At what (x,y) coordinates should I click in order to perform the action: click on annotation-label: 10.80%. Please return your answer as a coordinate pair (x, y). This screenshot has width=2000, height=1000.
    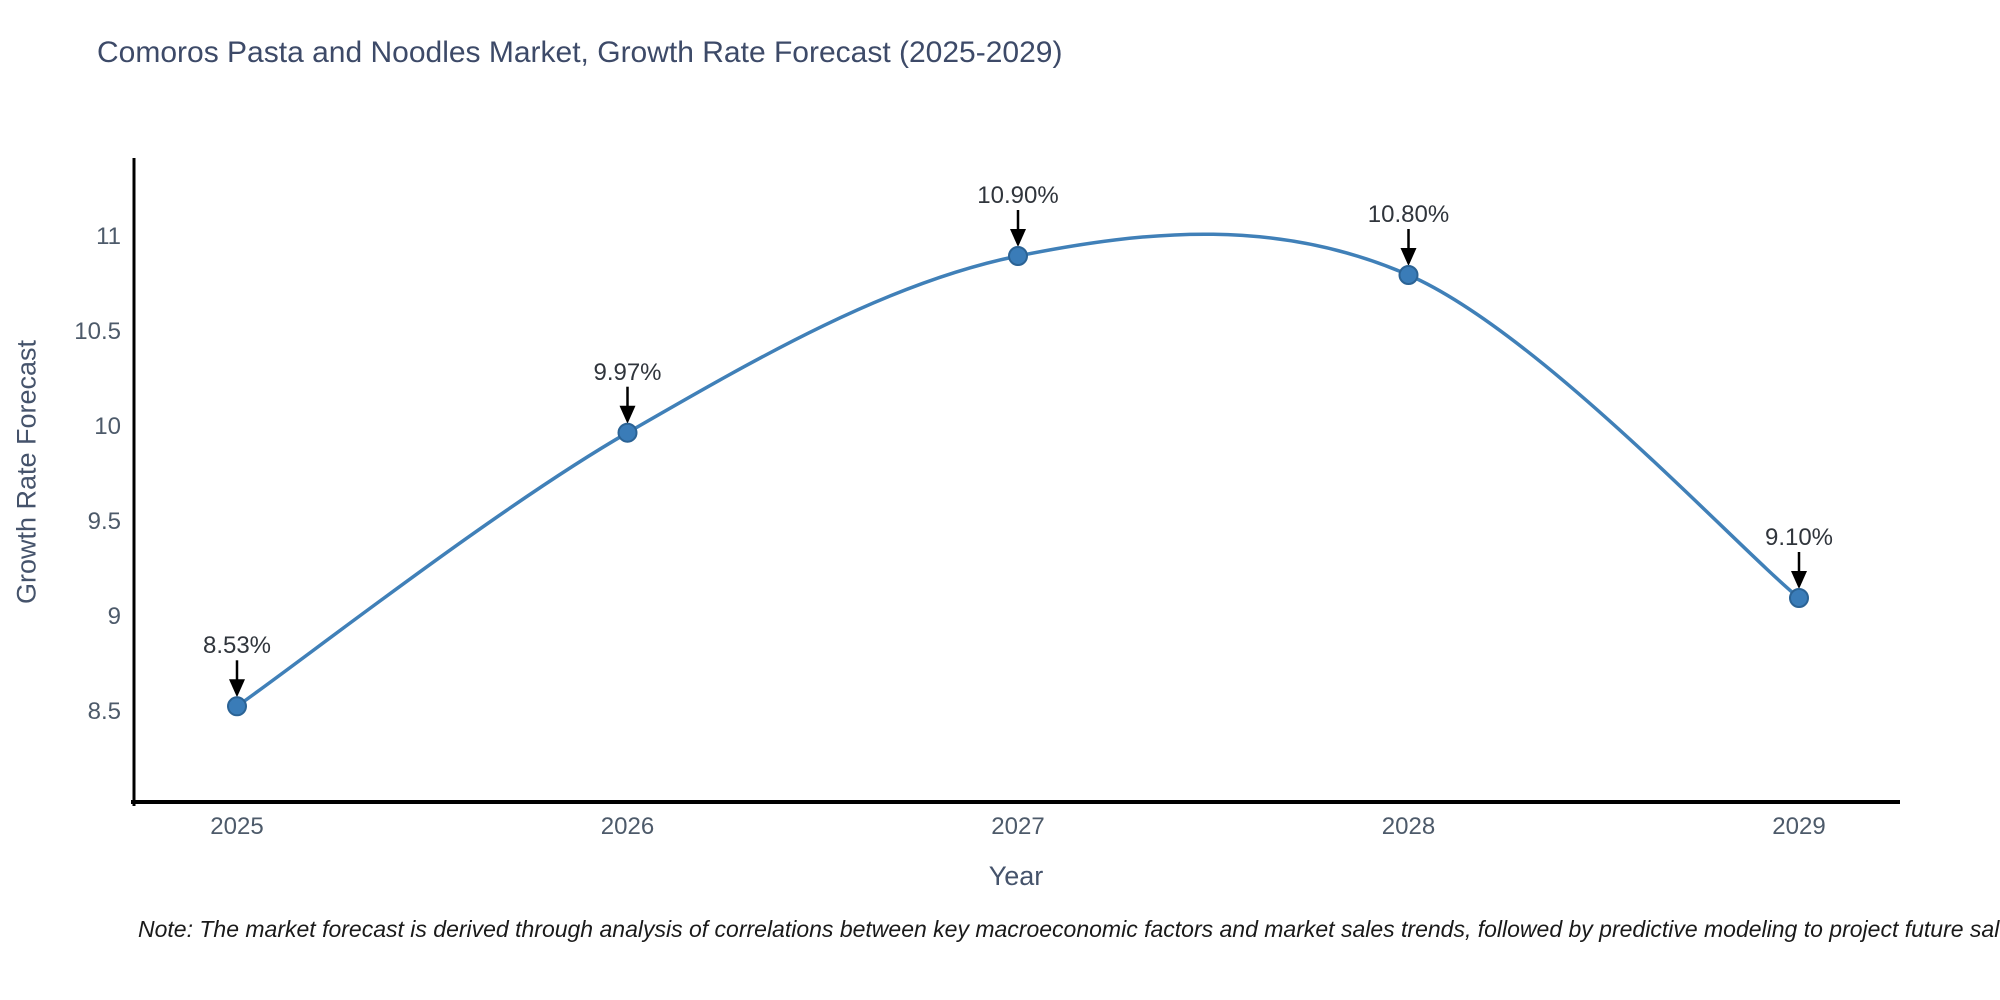
    Looking at the image, I should click on (1408, 214).